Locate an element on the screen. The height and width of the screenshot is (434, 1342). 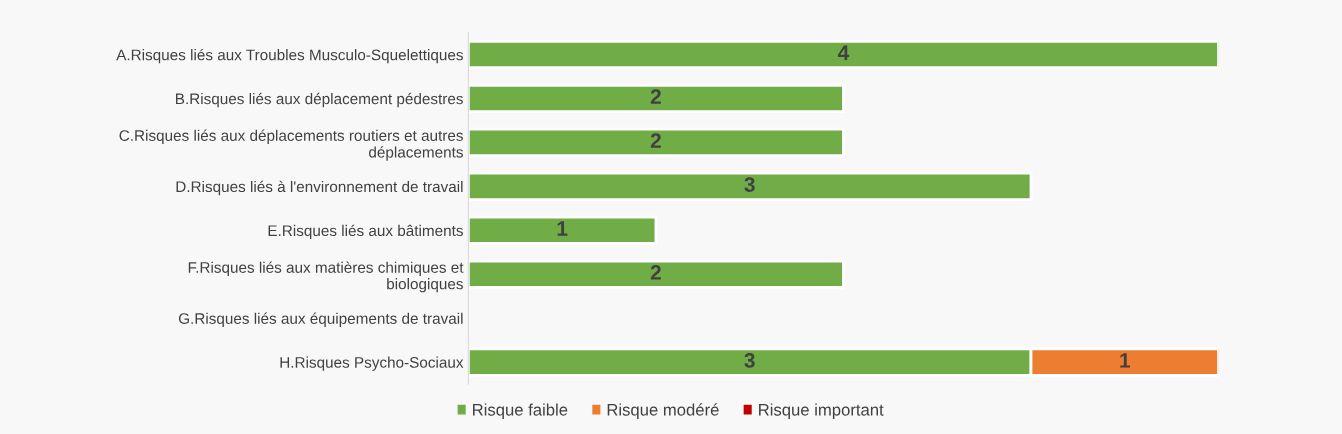
y-tick-label: A.Risques liés aux Troubles Musculo-Squelettiques is located at coordinates (289, 56).